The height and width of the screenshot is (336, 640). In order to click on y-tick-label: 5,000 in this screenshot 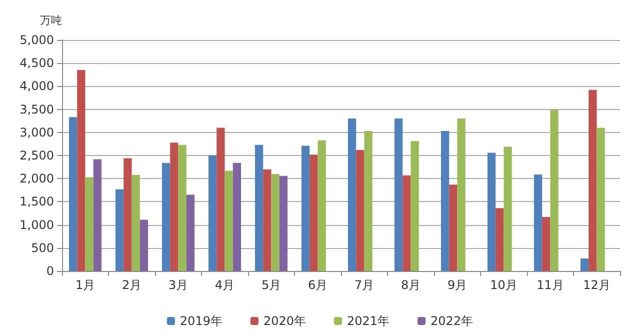, I will do `click(37, 40)`.